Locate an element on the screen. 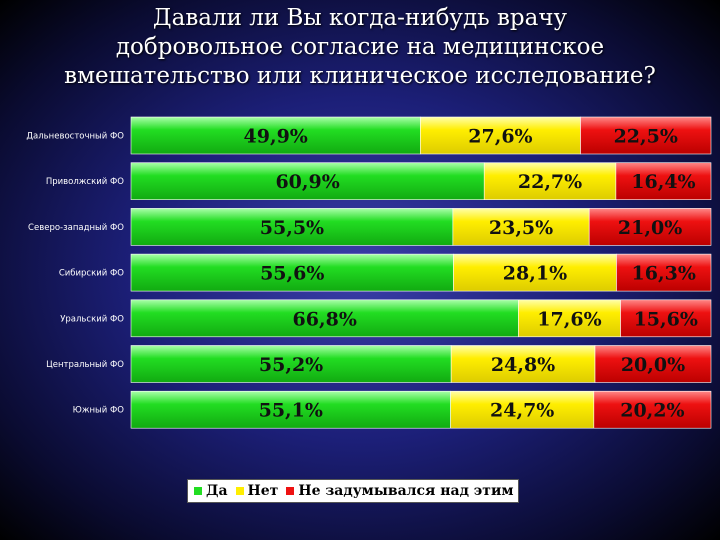 This screenshot has width=720, height=540. data-label-yes: 55,6% is located at coordinates (292, 274).